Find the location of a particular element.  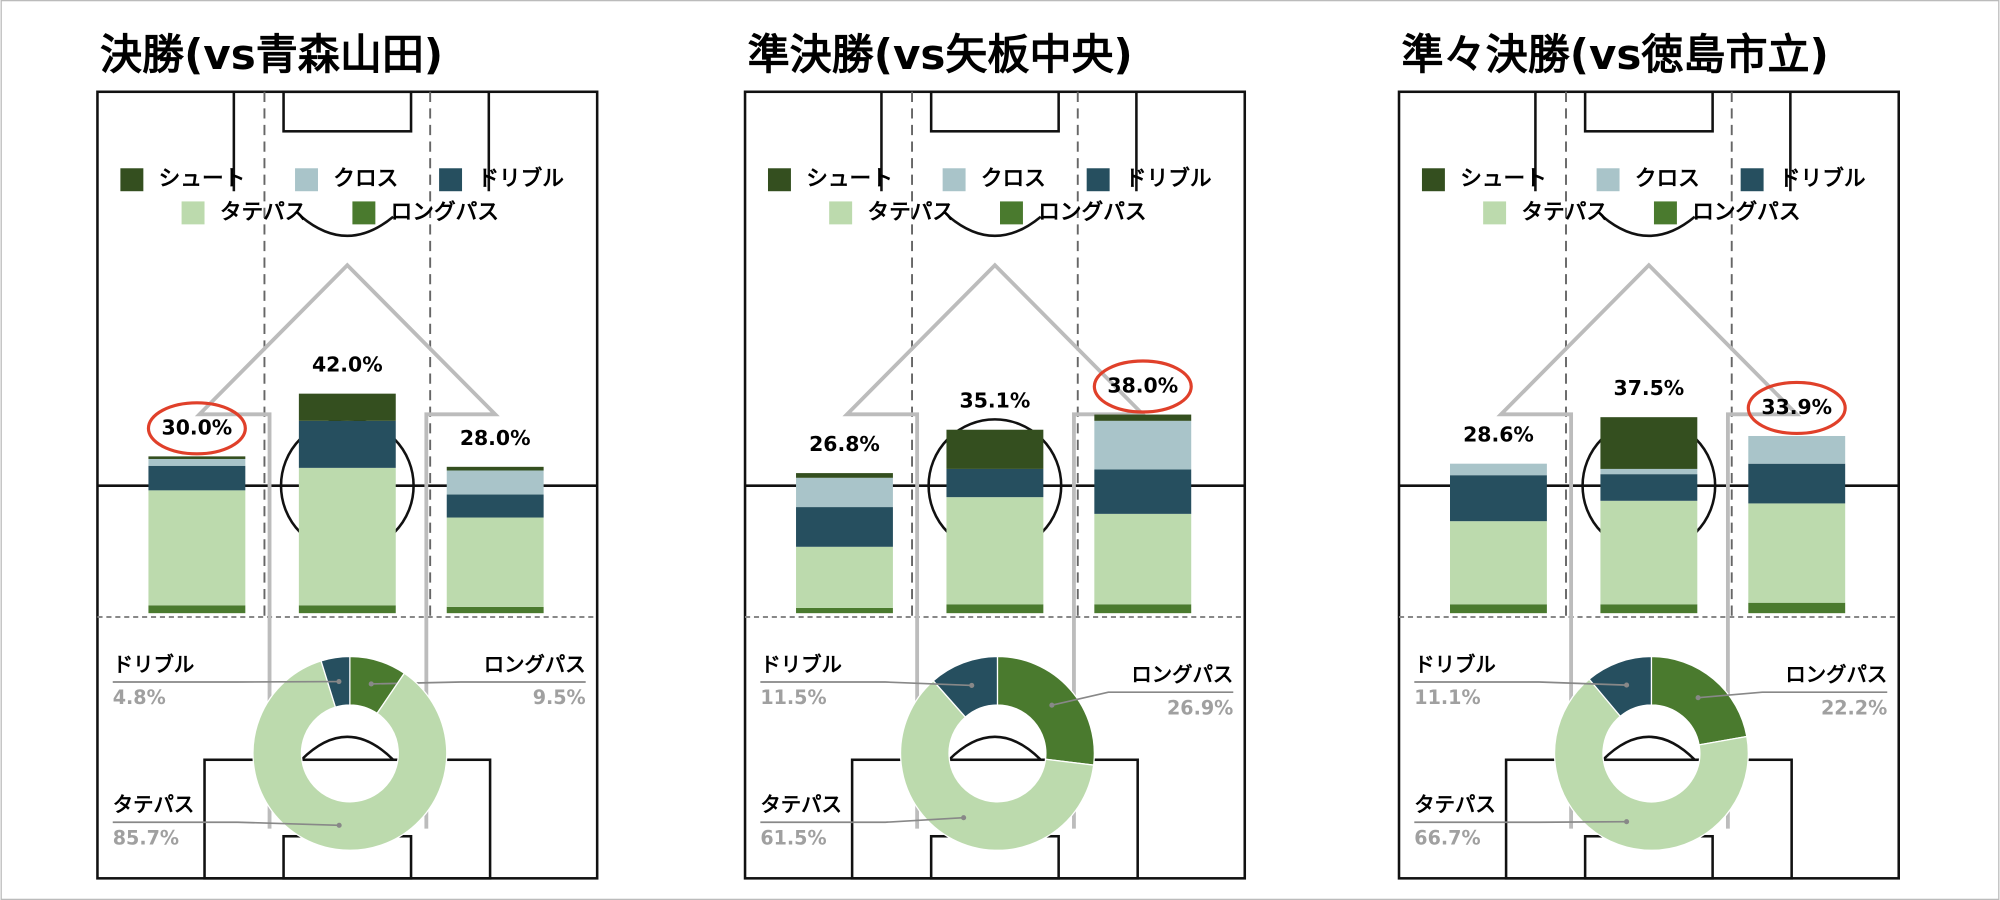

donut-value: 4.8% is located at coordinates (139, 697).